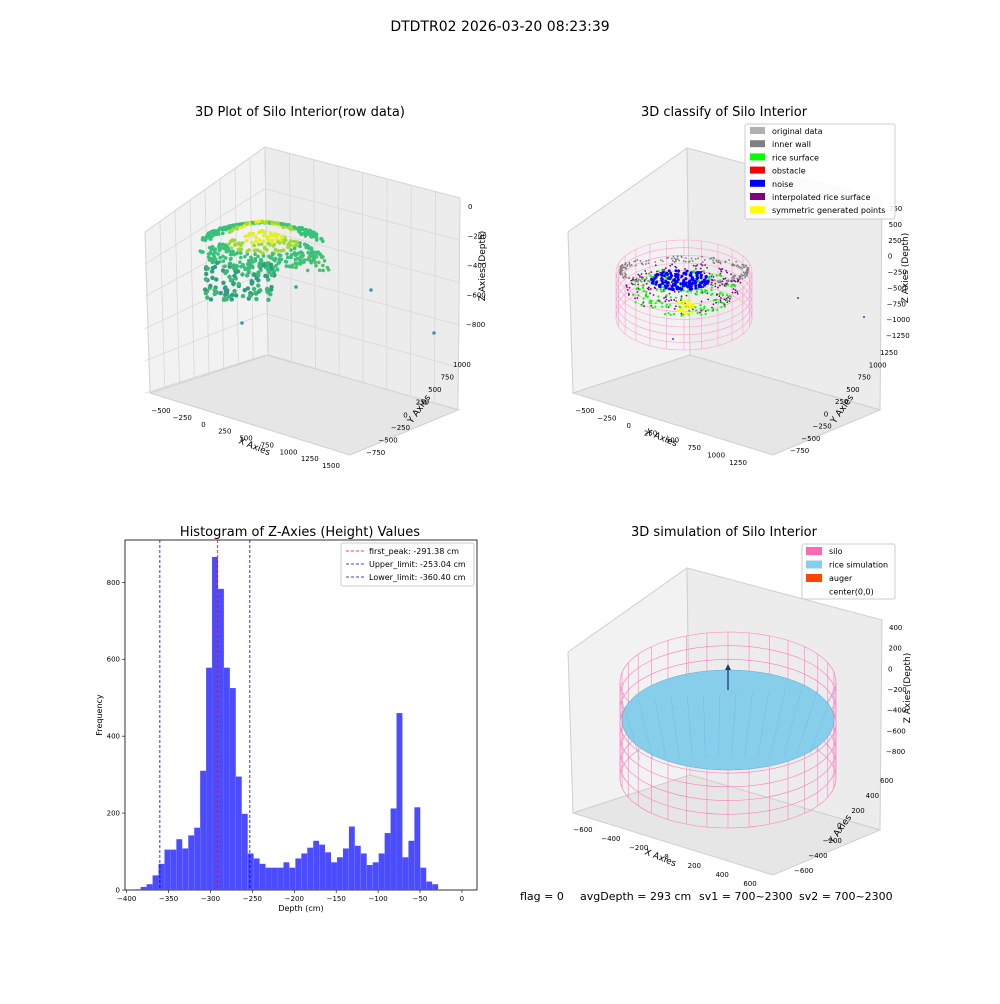  What do you see at coordinates (898, 336) in the screenshot?
I see `classify-z-tick-label: −1250` at bounding box center [898, 336].